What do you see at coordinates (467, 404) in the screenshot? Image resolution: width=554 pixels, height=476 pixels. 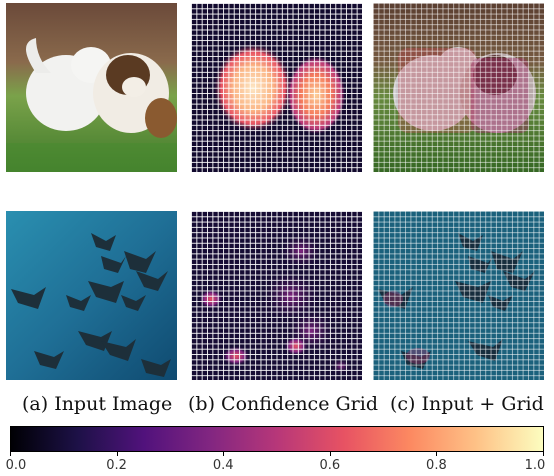 I see `caption-input-plus-grid: (c) Input + Grid` at bounding box center [467, 404].